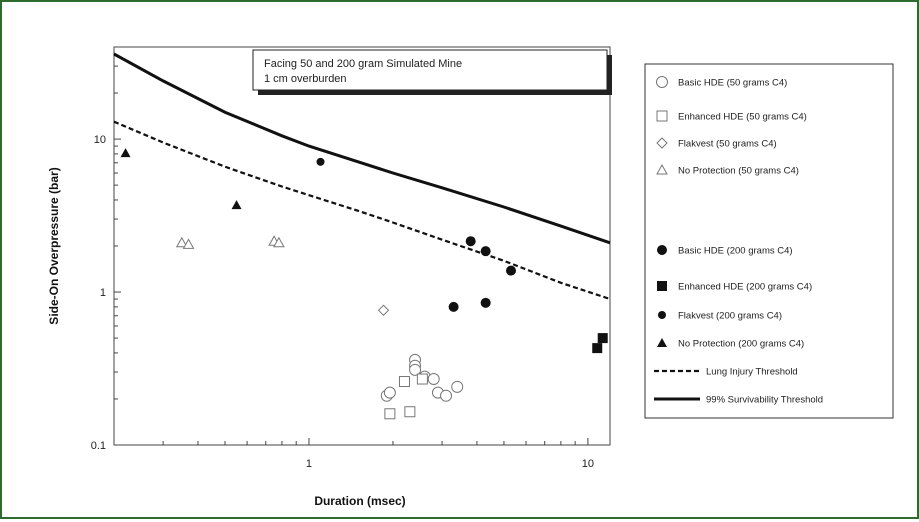 The image size is (919, 522). I want to click on x-tick-label: 10, so click(588, 464).